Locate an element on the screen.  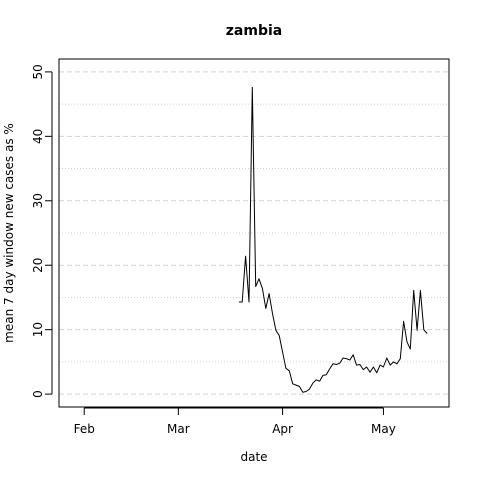
y-tick-label: 20 is located at coordinates (38, 265).